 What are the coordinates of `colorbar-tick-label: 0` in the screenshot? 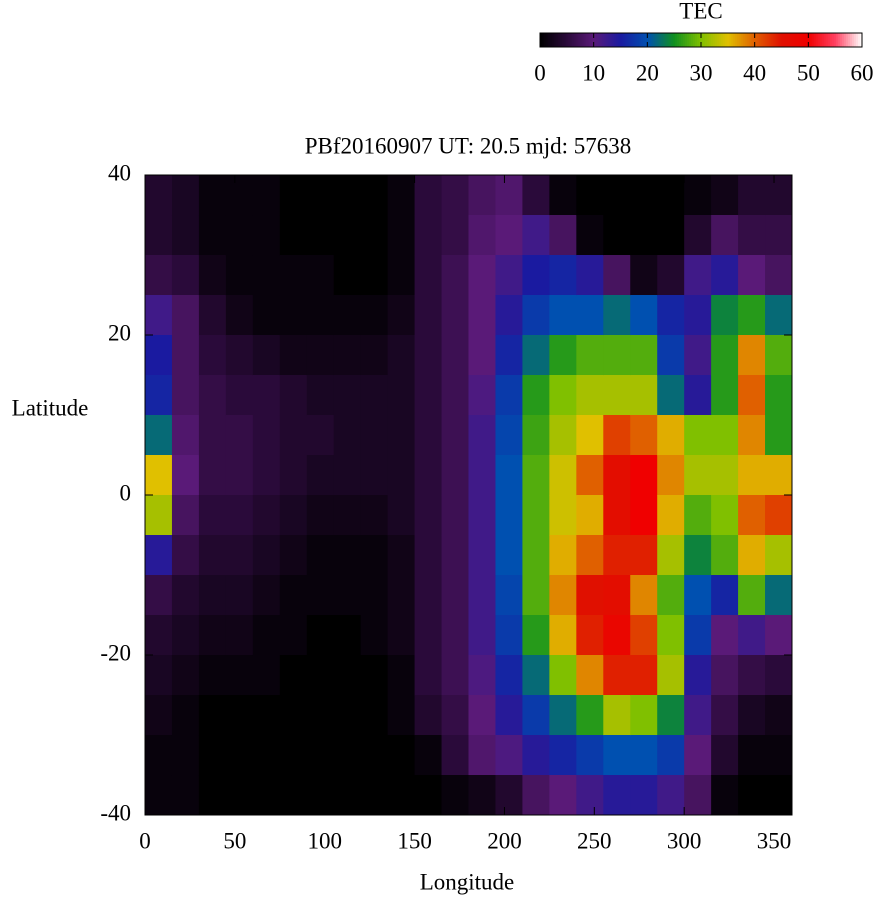 It's located at (540, 72).